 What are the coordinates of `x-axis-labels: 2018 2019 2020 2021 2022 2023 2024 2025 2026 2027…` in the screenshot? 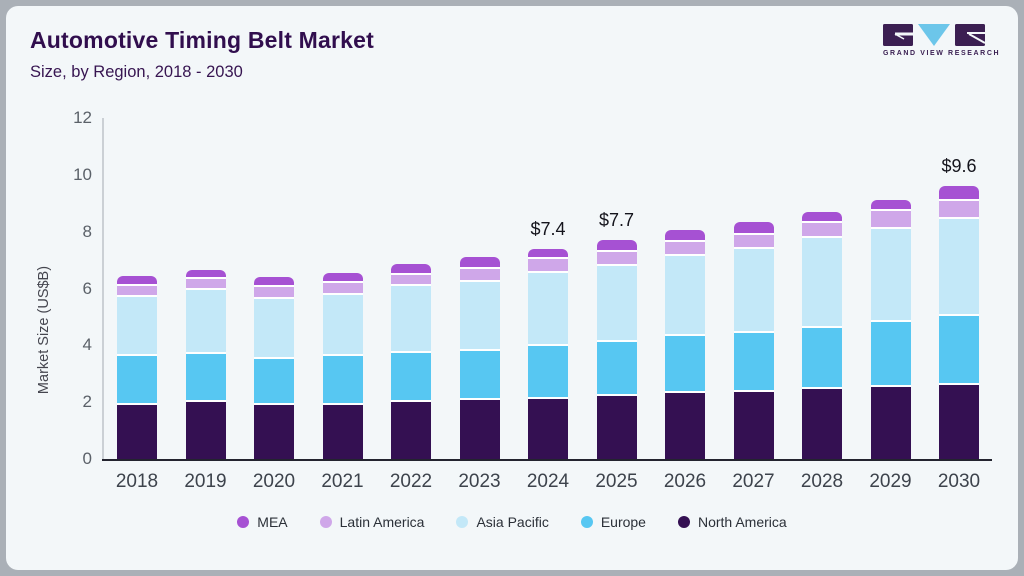 It's located at (547, 484).